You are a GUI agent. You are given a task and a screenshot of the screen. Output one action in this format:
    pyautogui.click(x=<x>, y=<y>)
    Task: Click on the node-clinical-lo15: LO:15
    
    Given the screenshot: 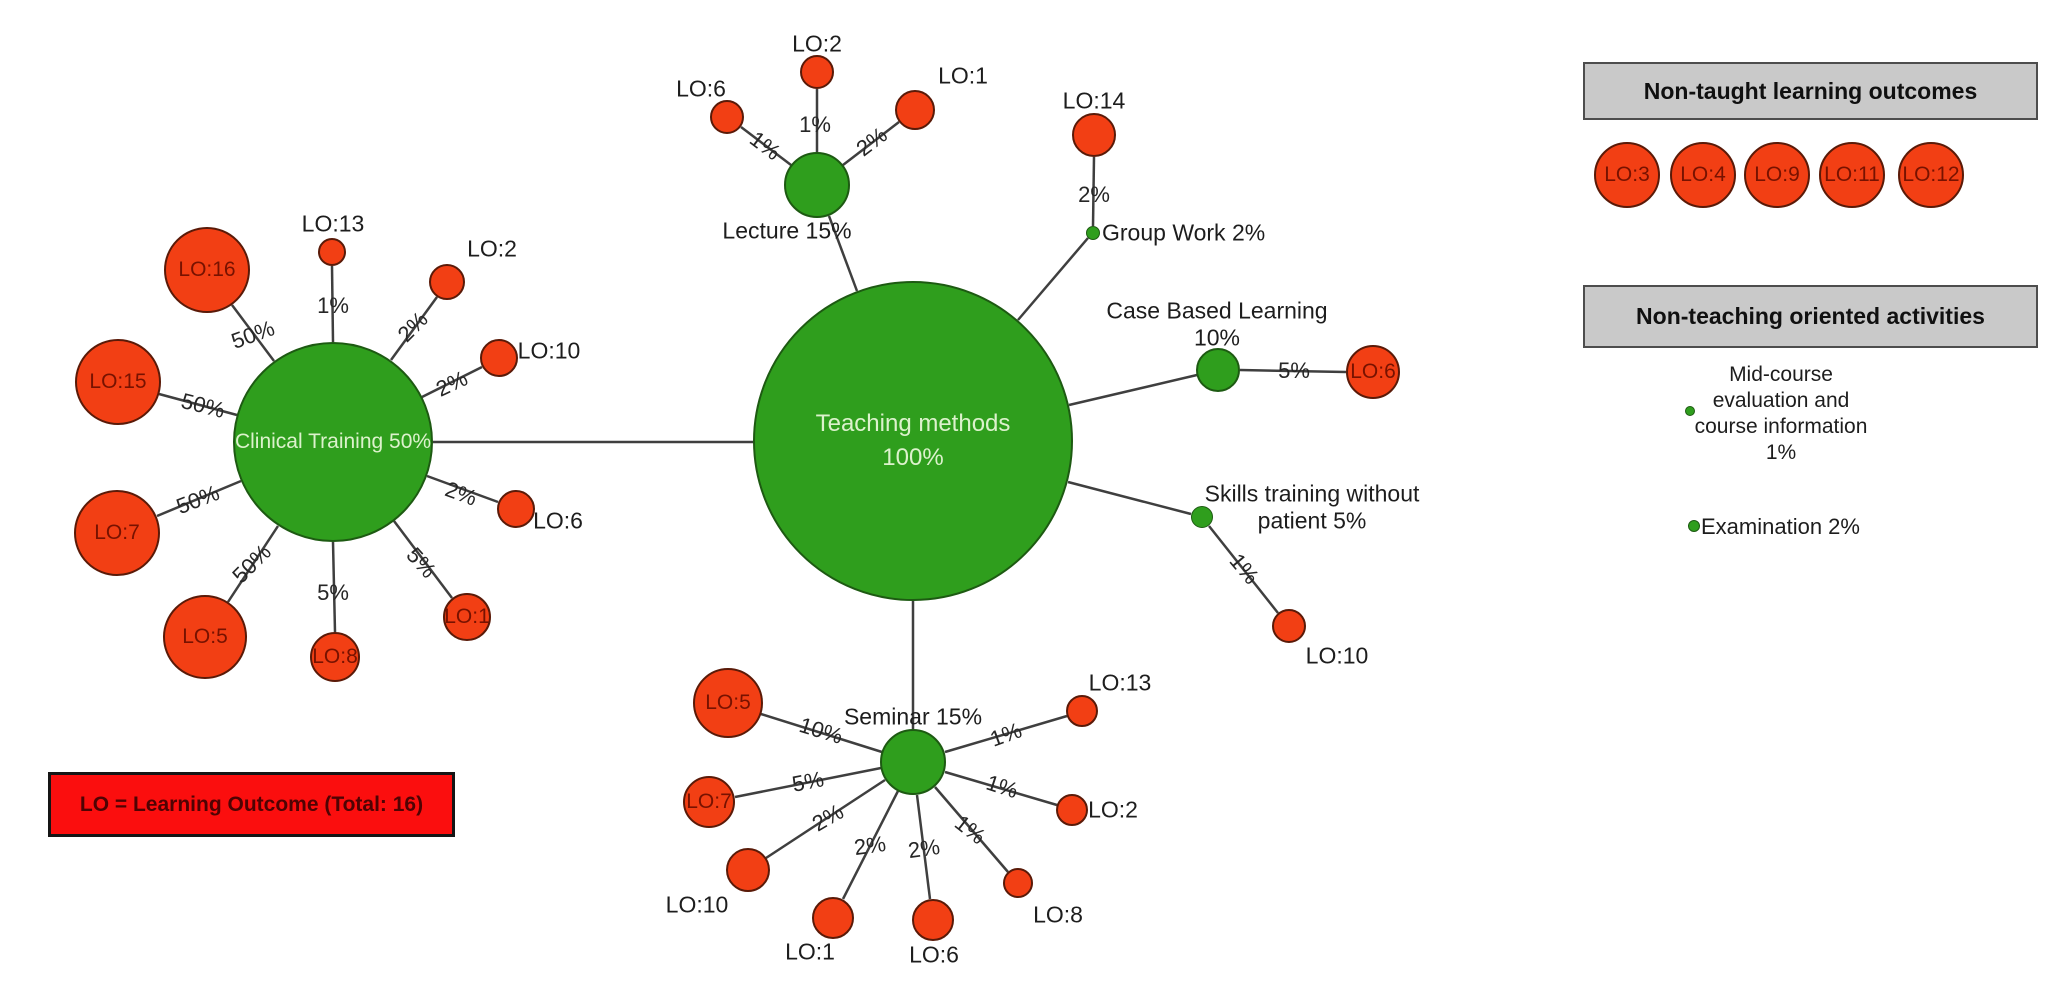 What is the action you would take?
    pyautogui.click(x=118, y=382)
    